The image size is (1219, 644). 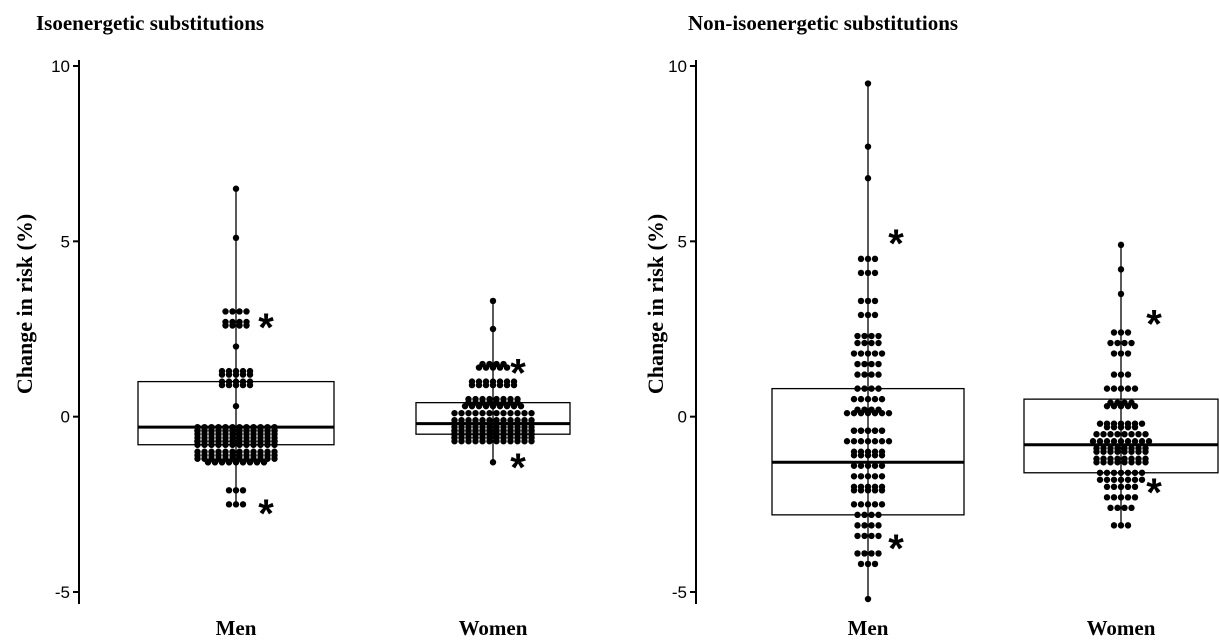 What do you see at coordinates (150, 23) in the screenshot?
I see `chart-title: Isoenergetic substitutions` at bounding box center [150, 23].